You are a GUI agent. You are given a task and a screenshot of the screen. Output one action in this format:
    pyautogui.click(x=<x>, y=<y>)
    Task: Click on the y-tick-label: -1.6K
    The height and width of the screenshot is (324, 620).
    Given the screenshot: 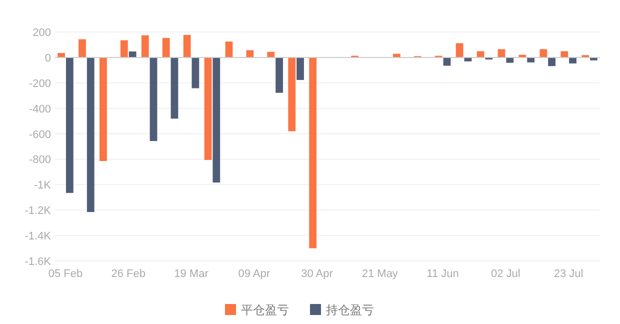 What is the action you would take?
    pyautogui.click(x=38, y=262)
    